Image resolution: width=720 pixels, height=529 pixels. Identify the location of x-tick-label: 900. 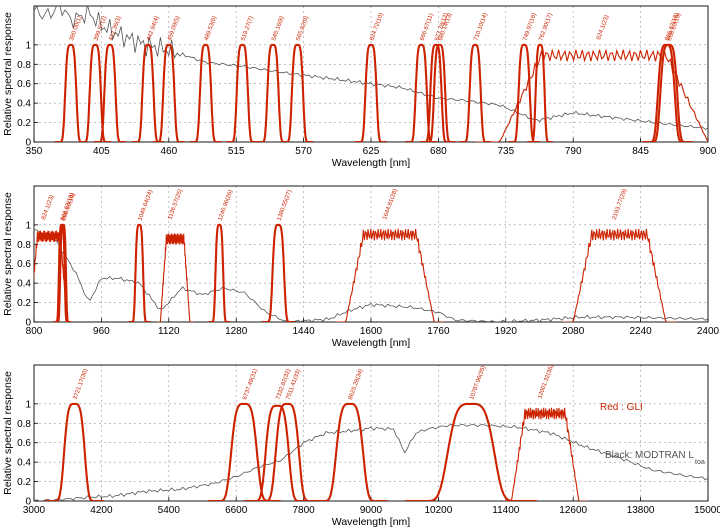
(708, 151).